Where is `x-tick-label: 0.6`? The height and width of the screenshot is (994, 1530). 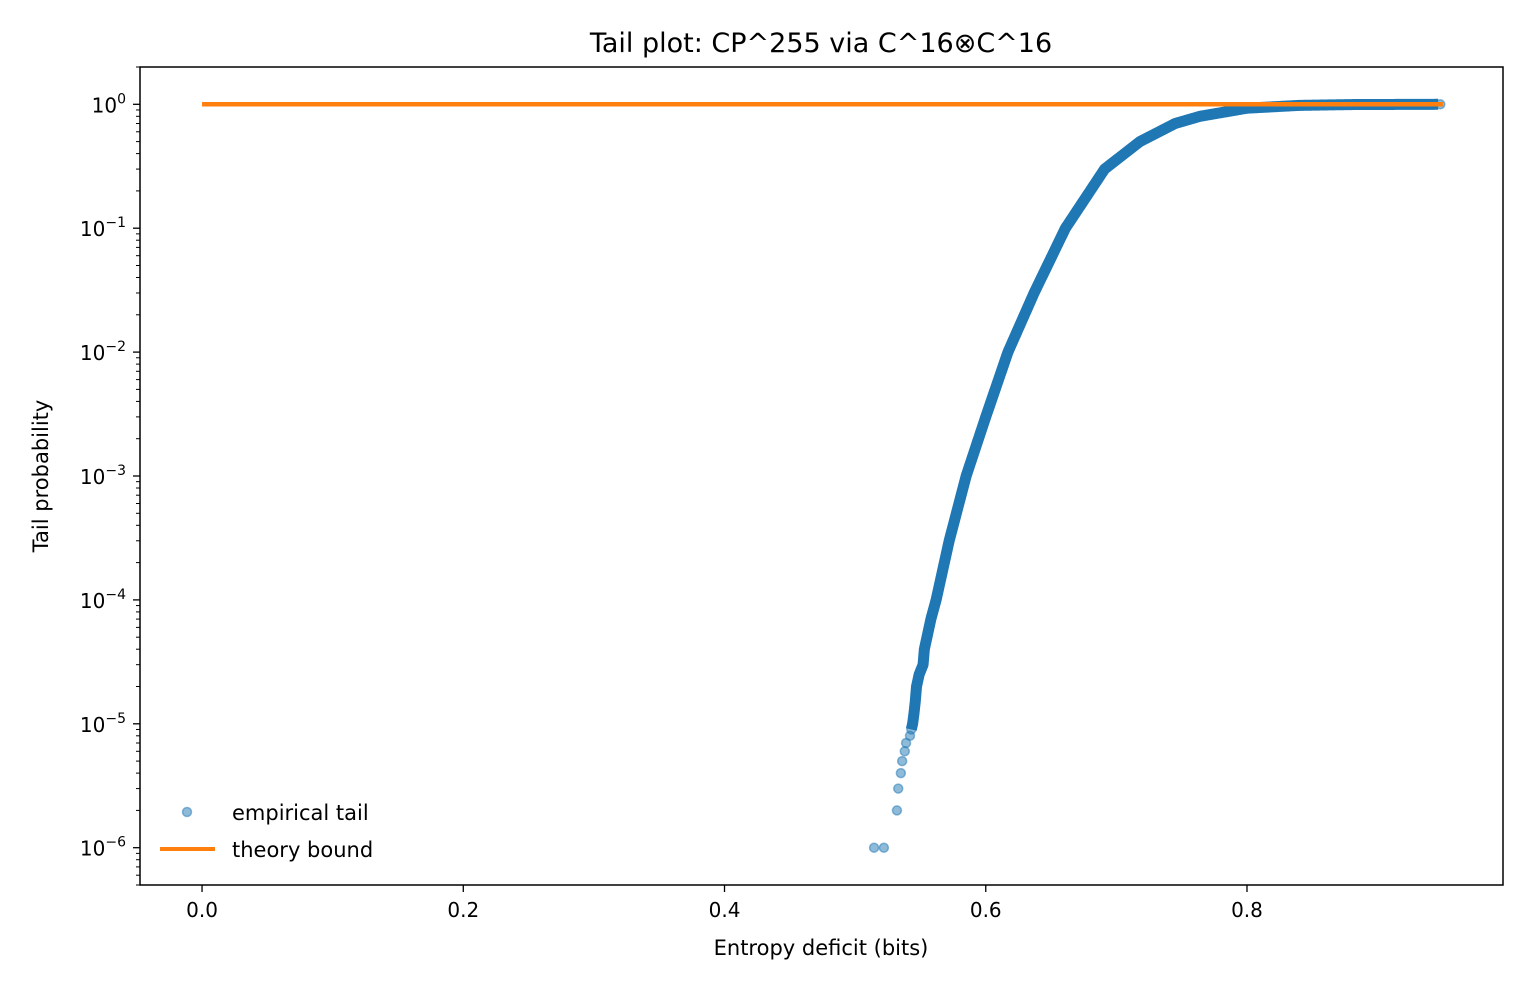
x-tick-label: 0.6 is located at coordinates (986, 910).